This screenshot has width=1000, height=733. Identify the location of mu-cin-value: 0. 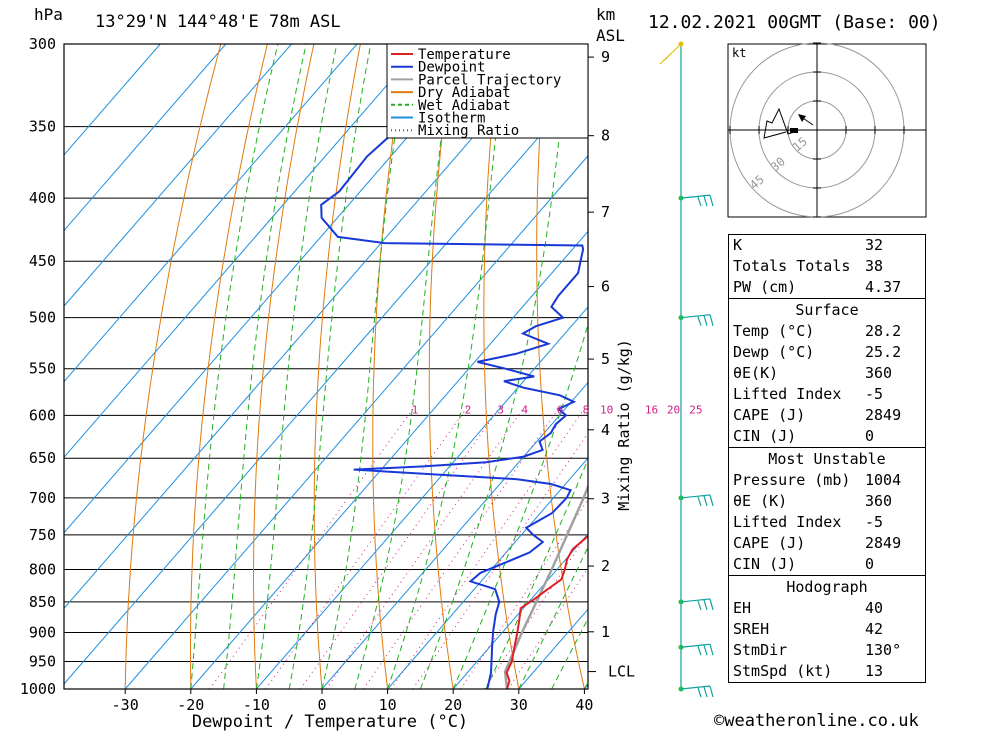
(870, 564).